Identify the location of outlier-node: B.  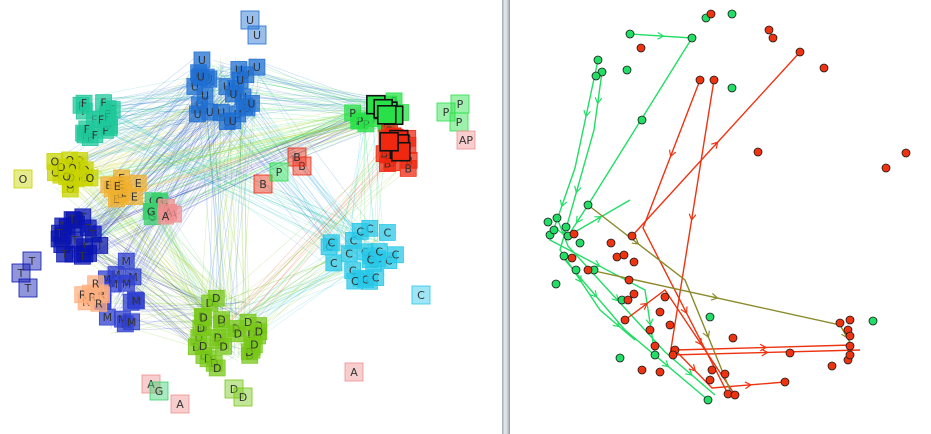
(297, 157).